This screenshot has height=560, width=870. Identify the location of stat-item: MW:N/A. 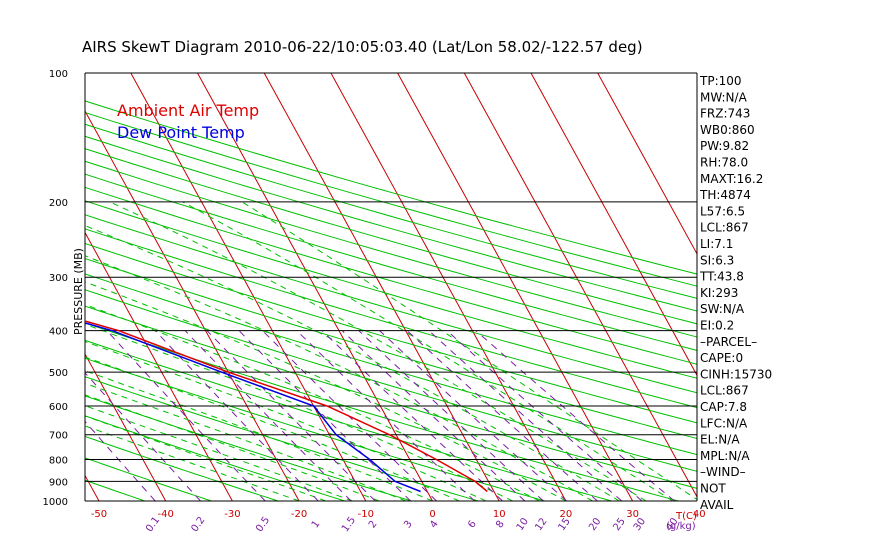
(724, 97).